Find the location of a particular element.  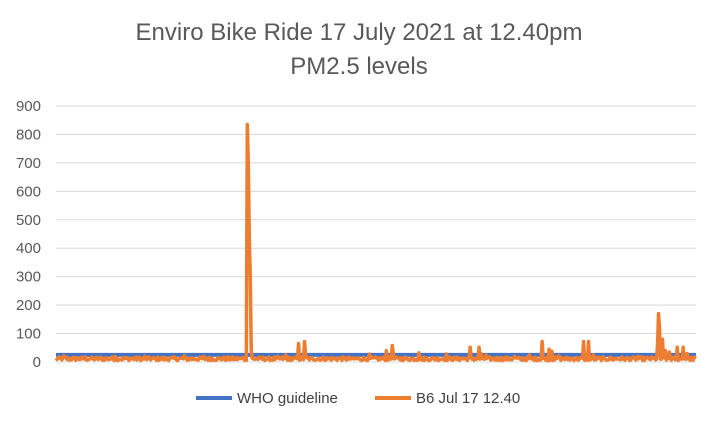

y-tick-label-0: 0 is located at coordinates (37, 362).